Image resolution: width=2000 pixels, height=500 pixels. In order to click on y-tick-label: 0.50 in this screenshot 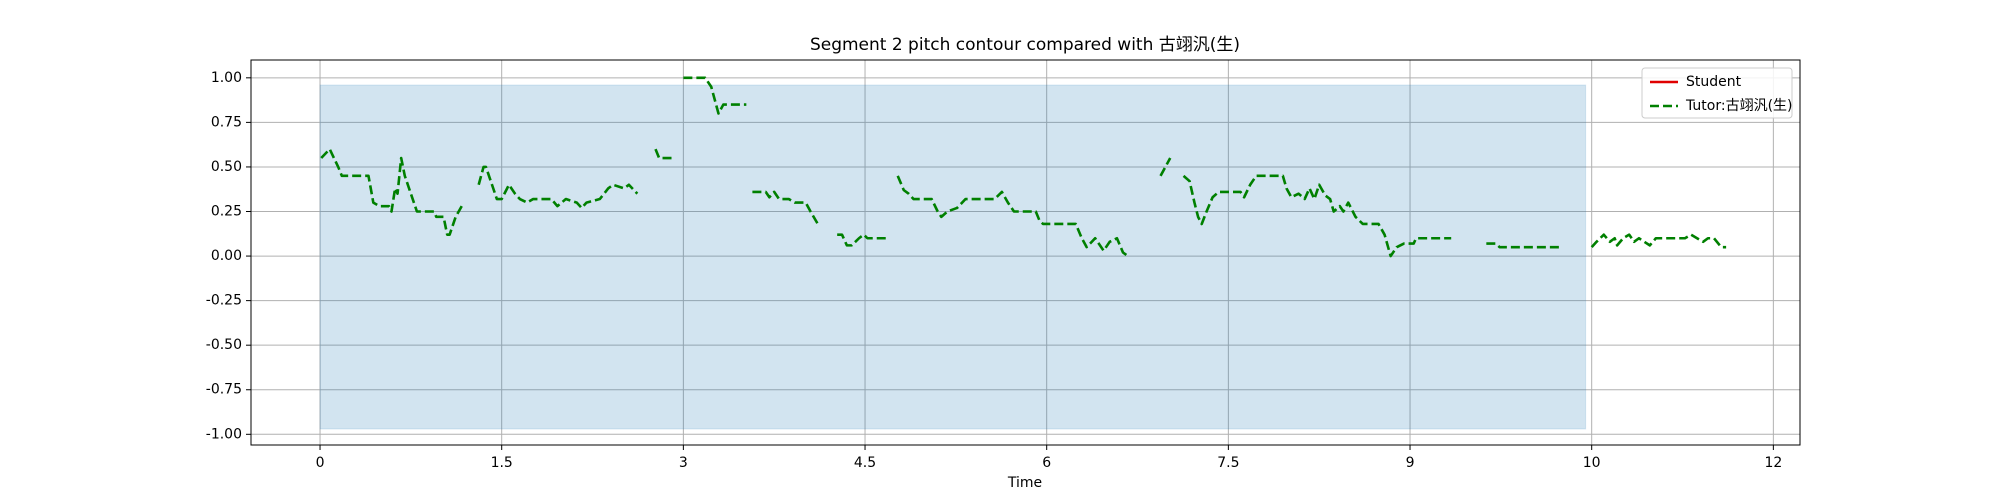, I will do `click(226, 167)`.